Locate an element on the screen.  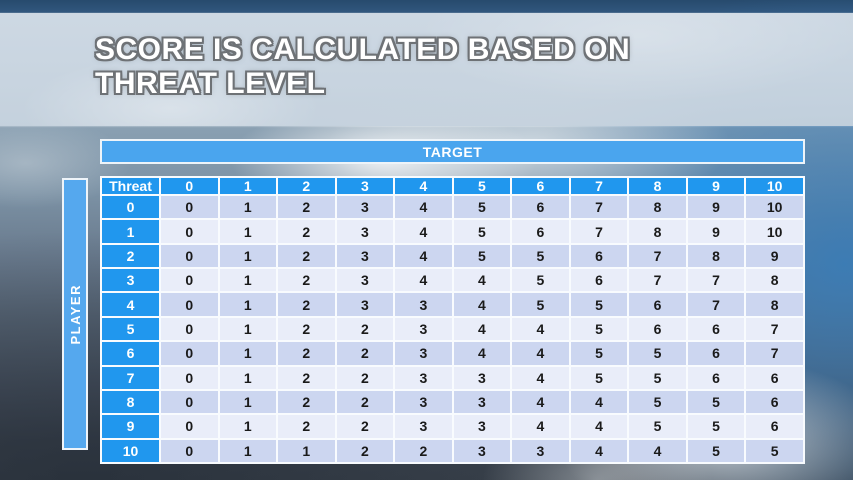
threat-level-row-header: 6 is located at coordinates (130, 353).